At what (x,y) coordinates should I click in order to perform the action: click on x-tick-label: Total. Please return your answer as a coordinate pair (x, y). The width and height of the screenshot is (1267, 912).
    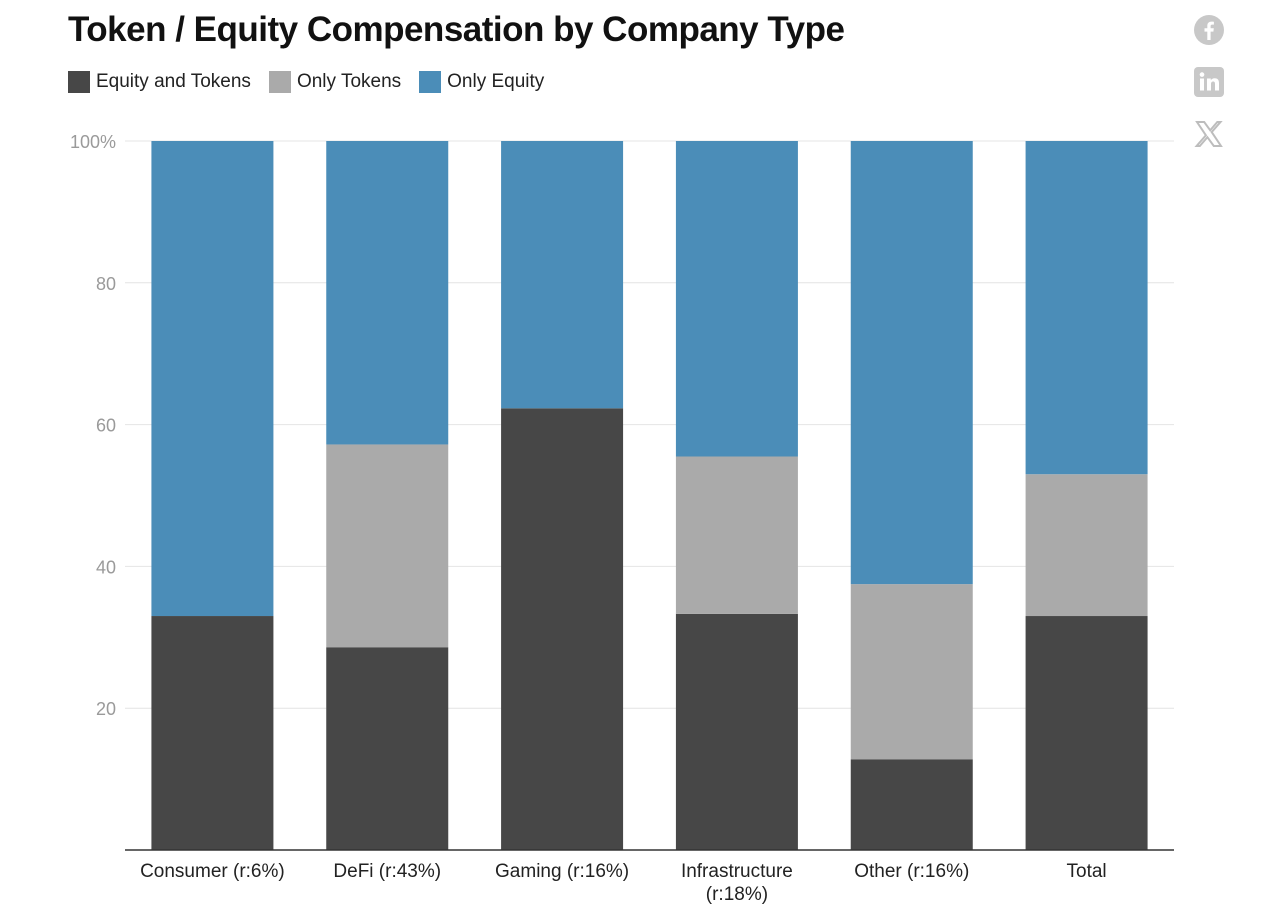
    Looking at the image, I should click on (1087, 871).